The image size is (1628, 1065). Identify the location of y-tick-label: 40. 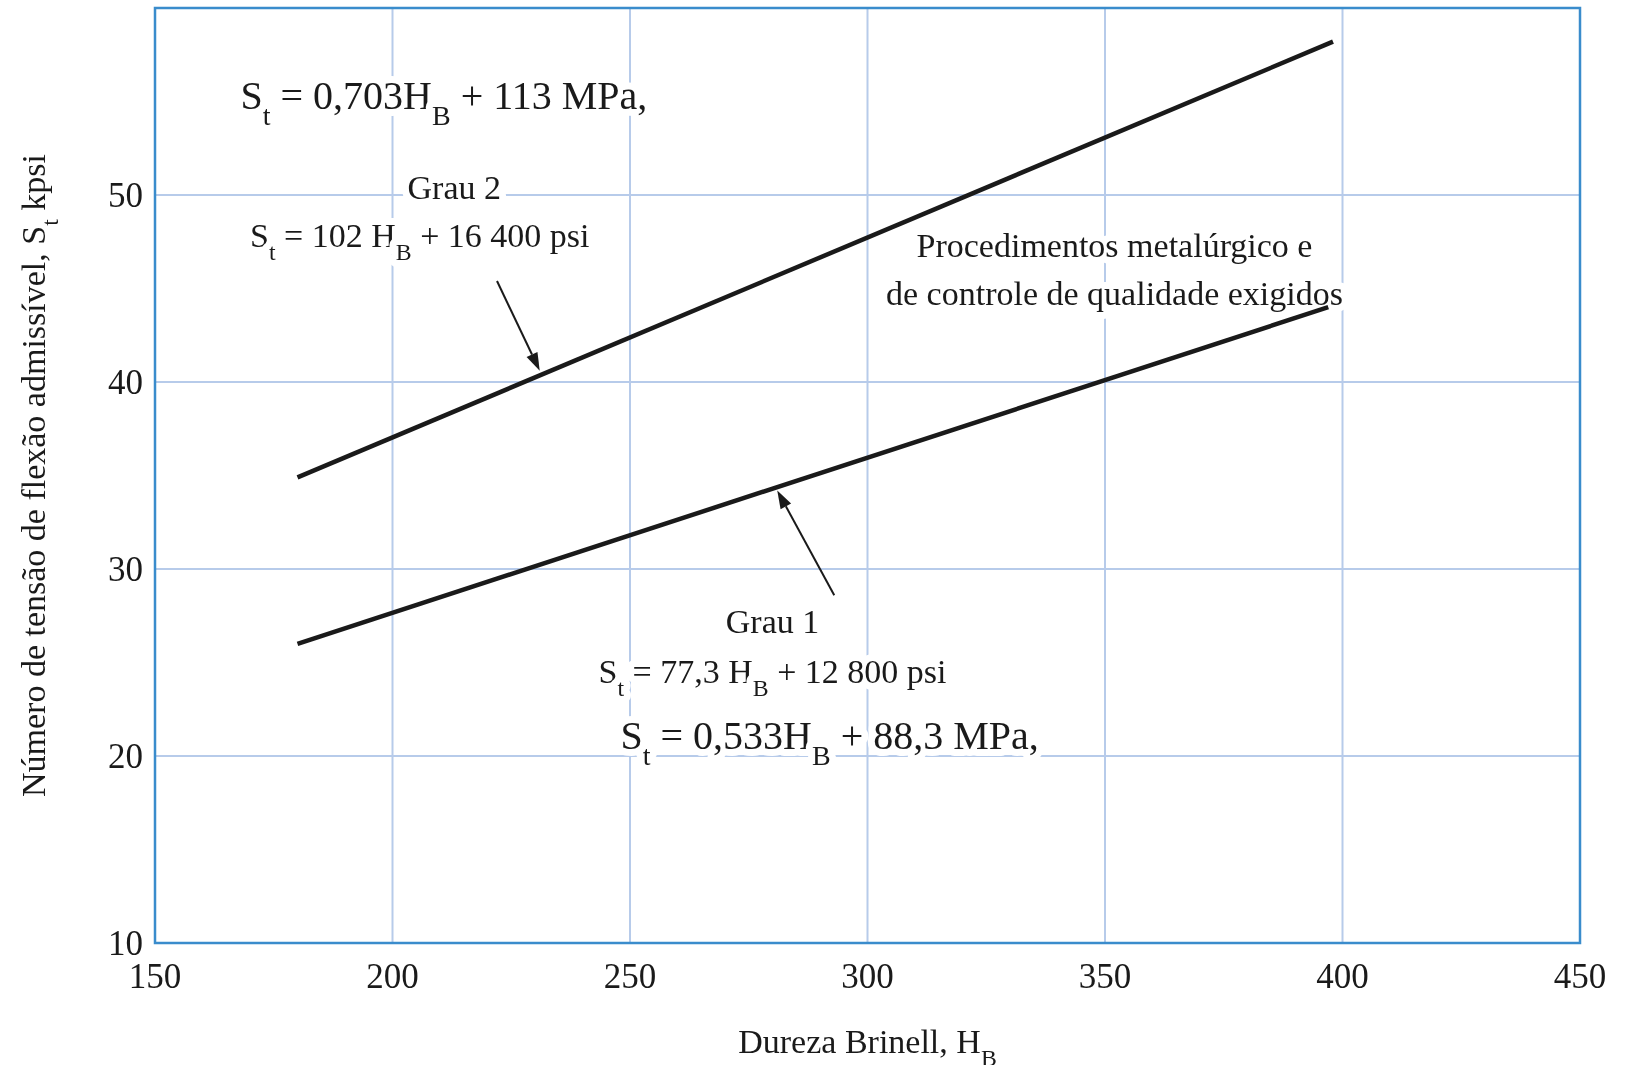
(125, 382).